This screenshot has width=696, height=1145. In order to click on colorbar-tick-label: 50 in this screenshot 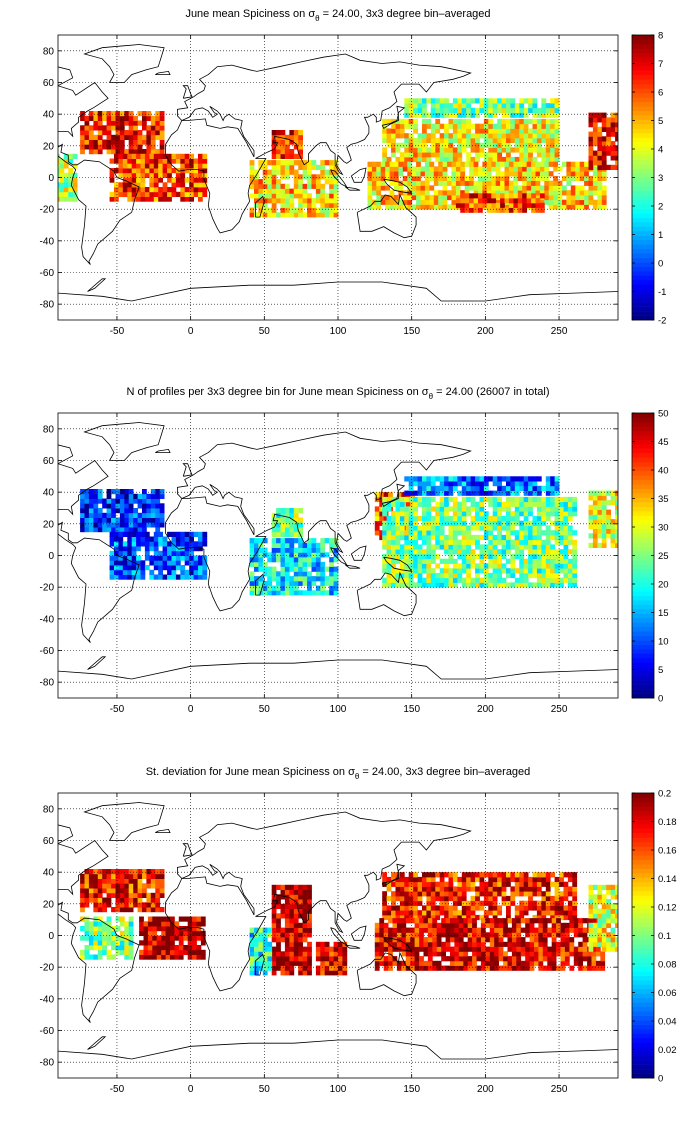, I will do `click(663, 414)`.